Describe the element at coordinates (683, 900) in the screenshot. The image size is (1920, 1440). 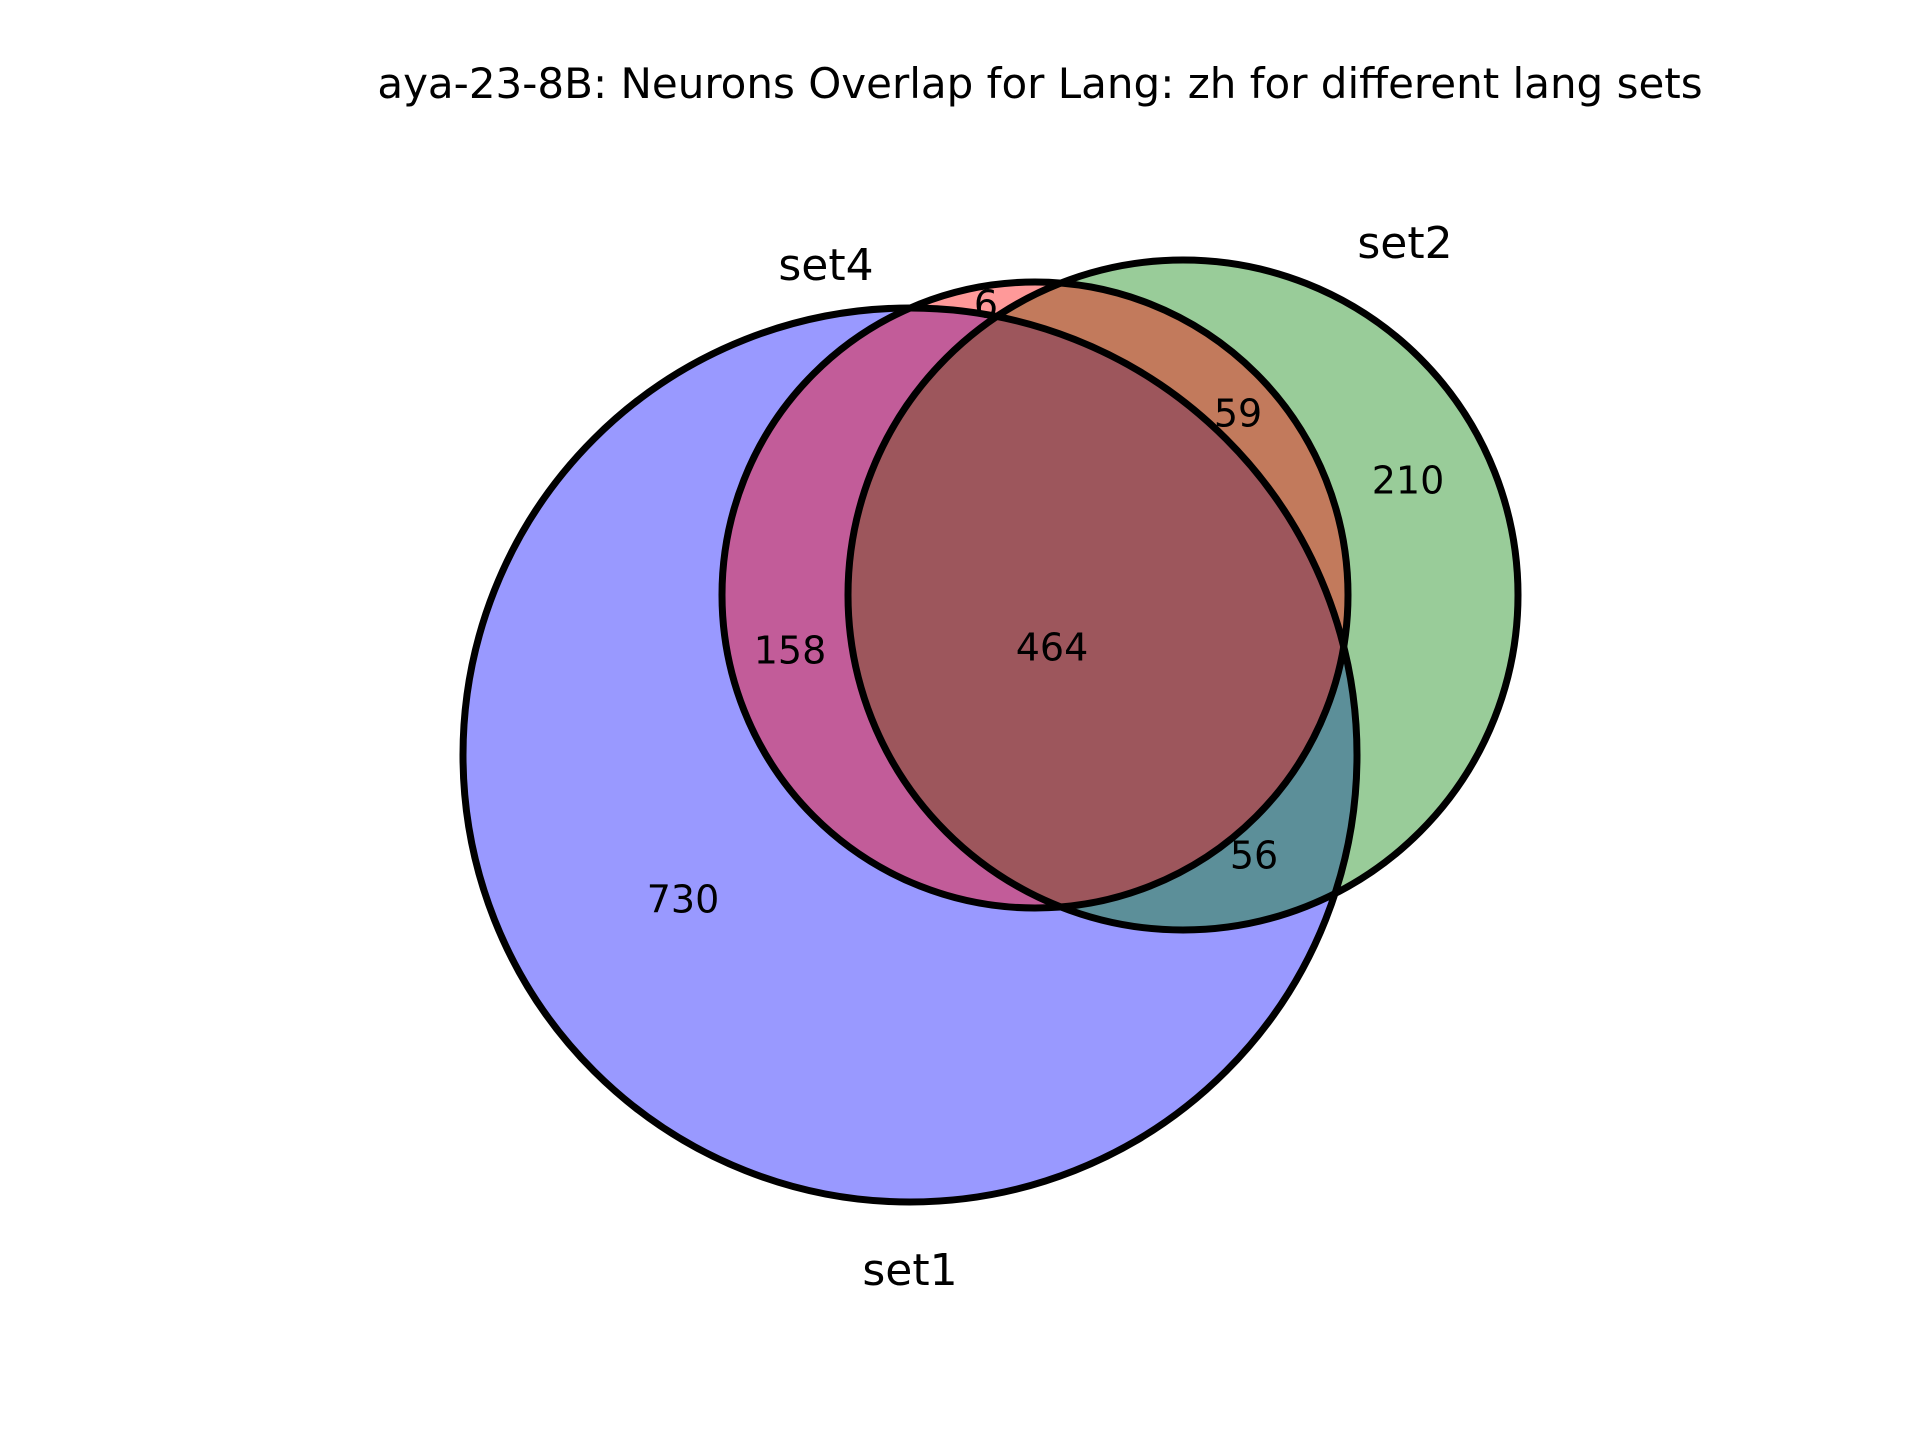
I see `region-label-set1: 730` at that location.